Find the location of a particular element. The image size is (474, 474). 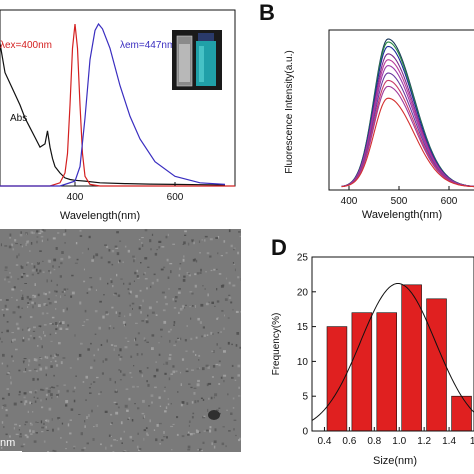

abs-curve is located at coordinates (113, 114).